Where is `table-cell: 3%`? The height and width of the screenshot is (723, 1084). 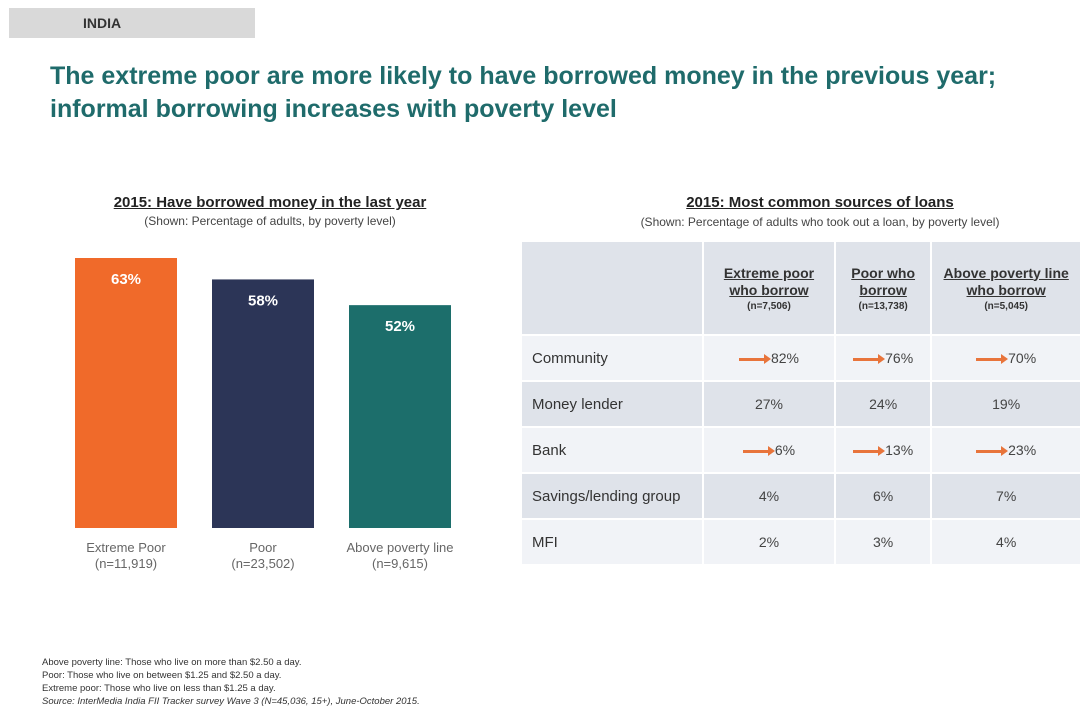 table-cell: 3% is located at coordinates (883, 542).